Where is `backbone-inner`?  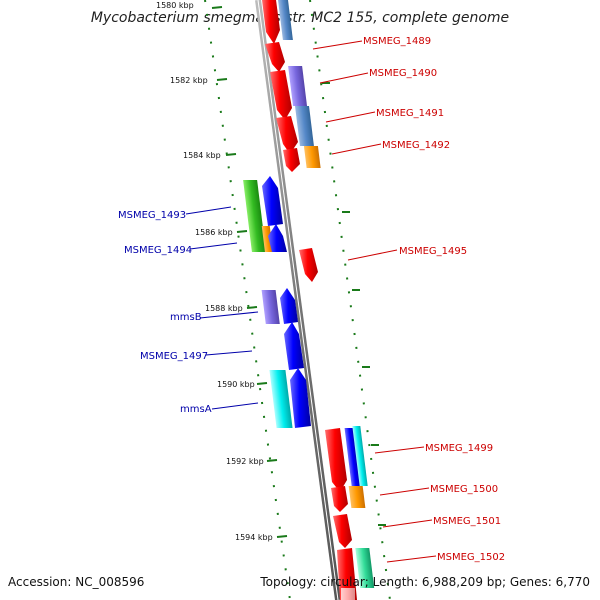
backbone-inner is located at coordinates (298, 300).